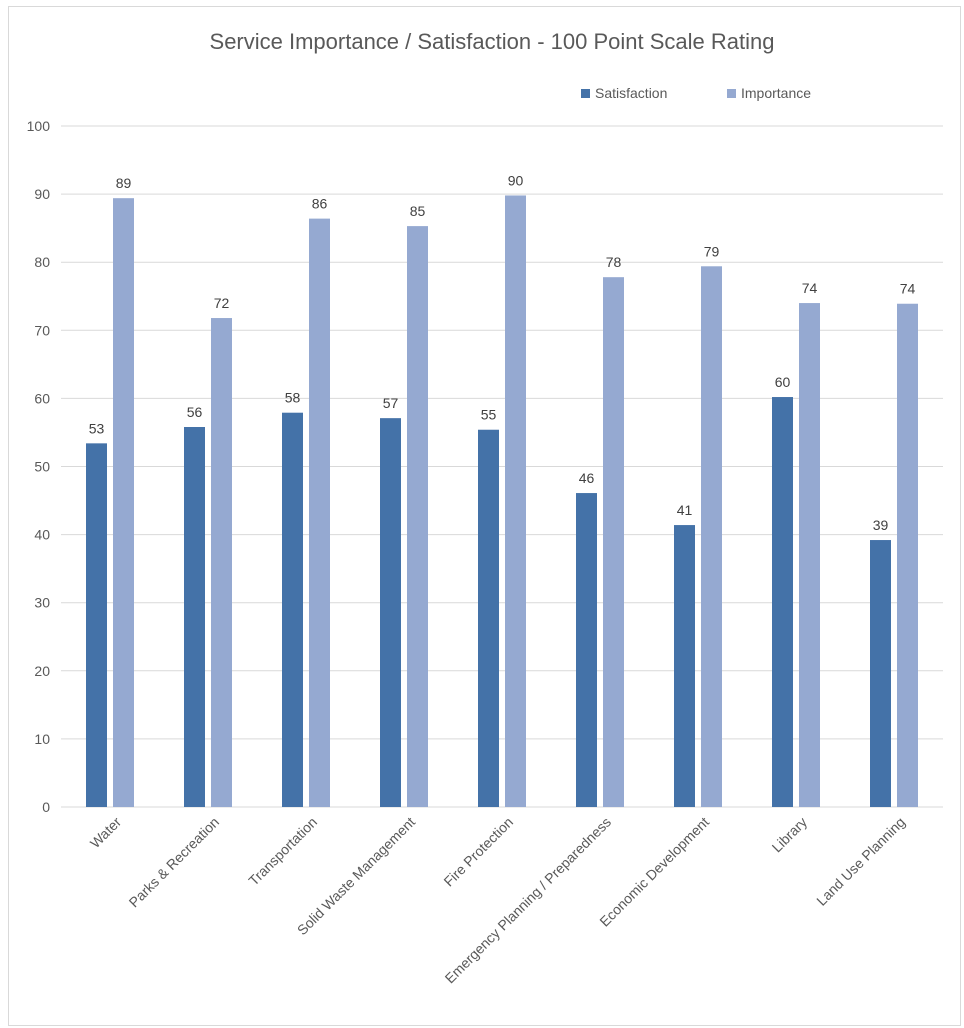 This screenshot has height=1028, width=964. I want to click on x-tick-label: Economic Development, so click(654, 872).